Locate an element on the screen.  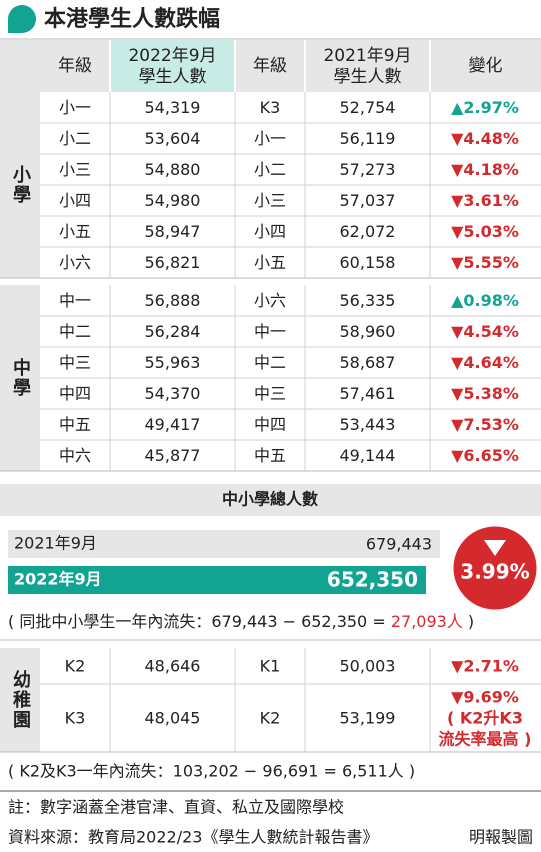
table-cell: 57,273 is located at coordinates (368, 169).